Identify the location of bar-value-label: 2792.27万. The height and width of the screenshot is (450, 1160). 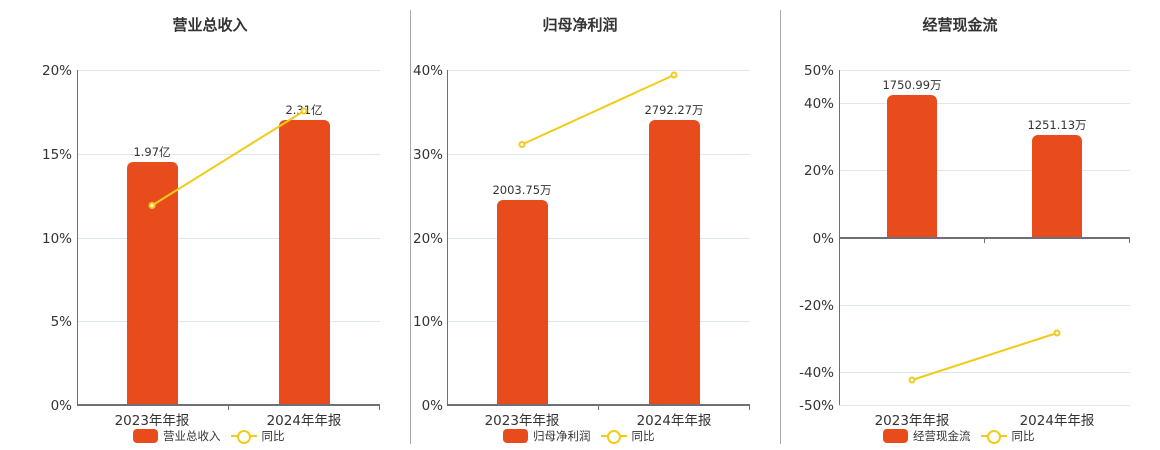
(673, 110).